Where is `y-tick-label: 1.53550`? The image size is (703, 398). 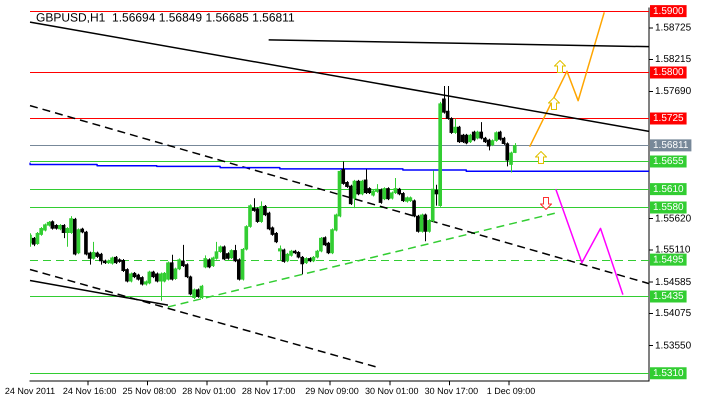
y-tick-label: 1.53550 is located at coordinates (673, 346).